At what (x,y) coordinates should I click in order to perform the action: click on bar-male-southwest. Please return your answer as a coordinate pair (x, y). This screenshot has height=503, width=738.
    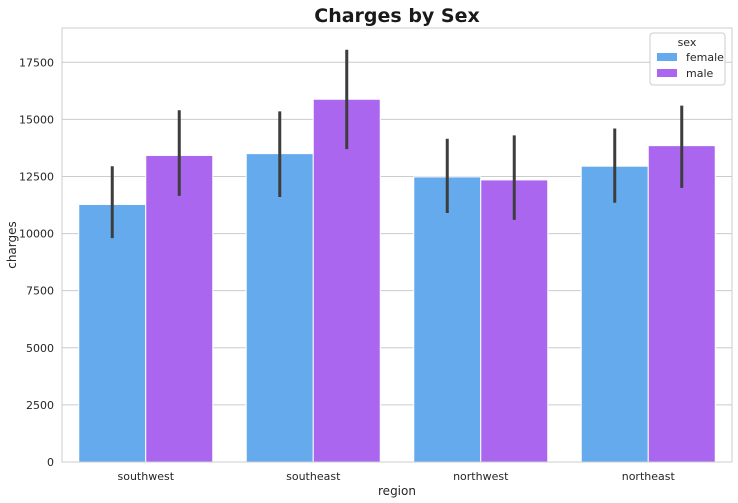
    Looking at the image, I should click on (179, 308).